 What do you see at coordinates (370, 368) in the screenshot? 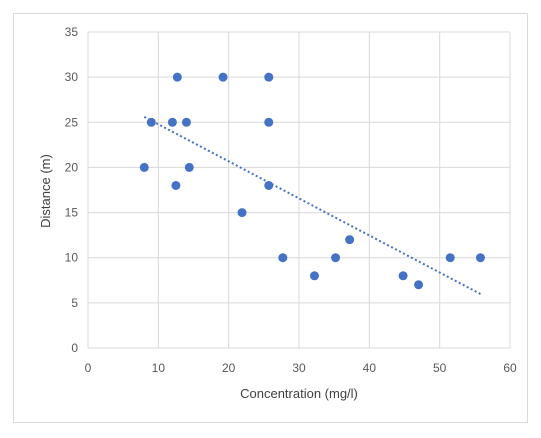
I see `x-tick-label-4: 40` at bounding box center [370, 368].